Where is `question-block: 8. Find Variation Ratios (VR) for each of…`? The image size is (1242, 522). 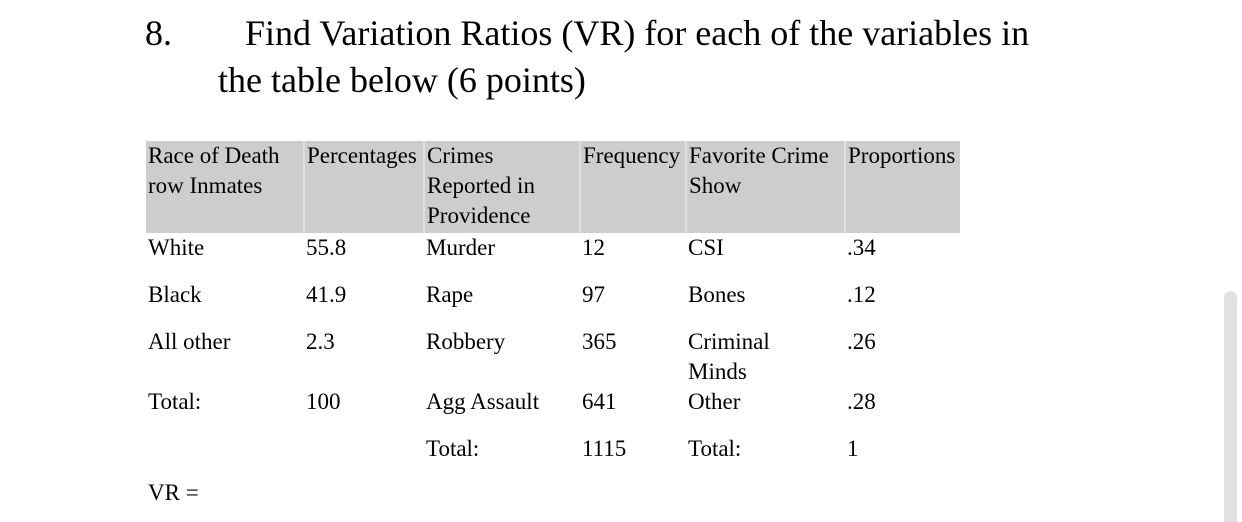 question-block: 8. Find Variation Ratios (VR) for each of… is located at coordinates (587, 57).